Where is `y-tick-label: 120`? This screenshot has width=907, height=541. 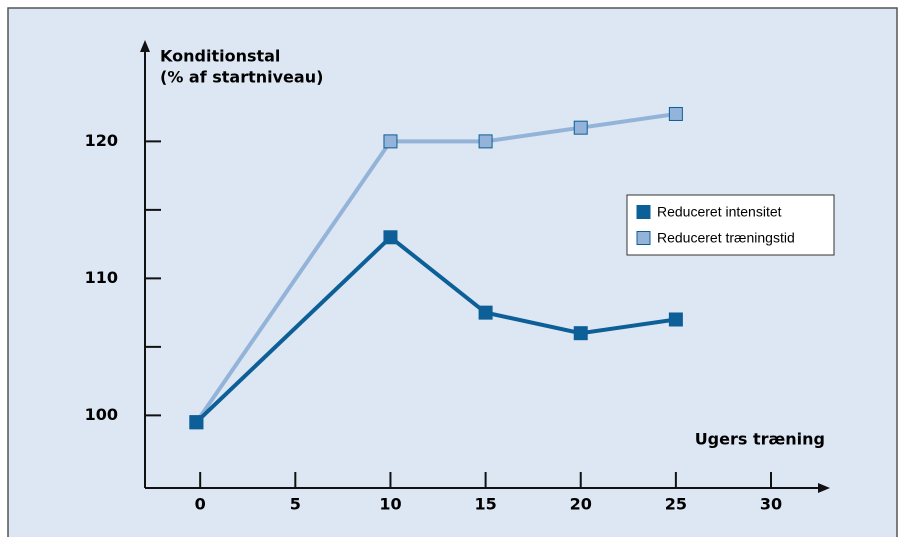 y-tick-label: 120 is located at coordinates (101, 140).